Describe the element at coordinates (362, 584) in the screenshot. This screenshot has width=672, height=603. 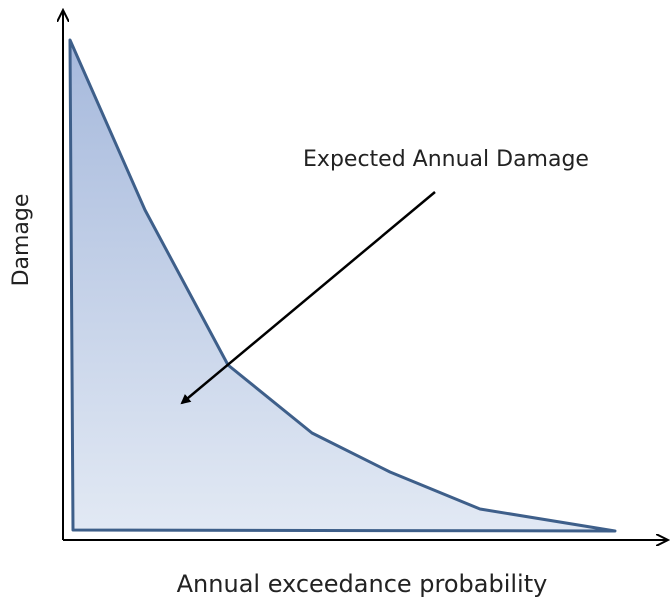
I see `x-axis-label: Annual exceedance probability` at that location.